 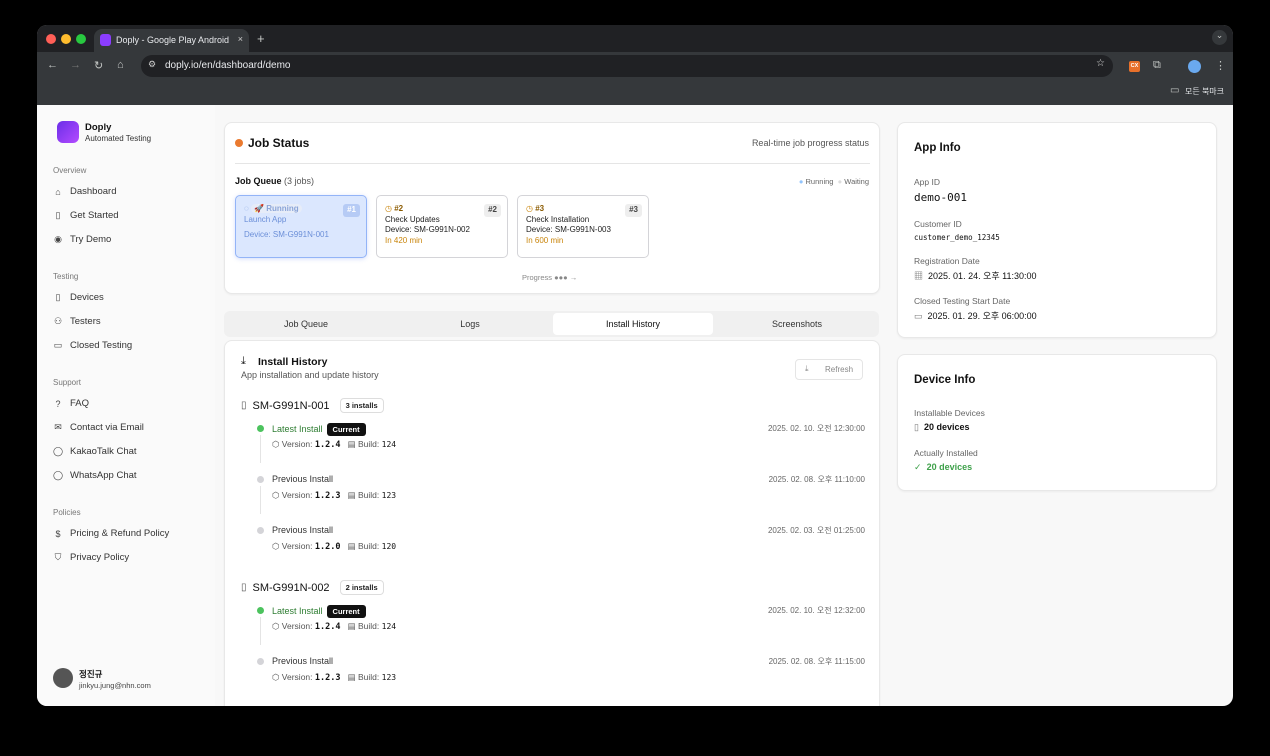 I want to click on job-number: #3, so click(x=633, y=210).